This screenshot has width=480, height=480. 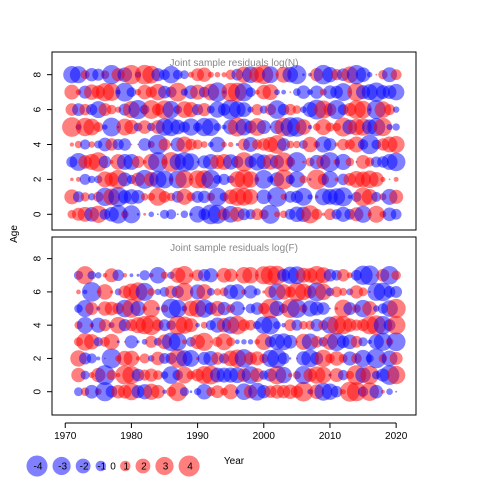 What do you see at coordinates (396, 436) in the screenshot?
I see `x-tick-label: 2020` at bounding box center [396, 436].